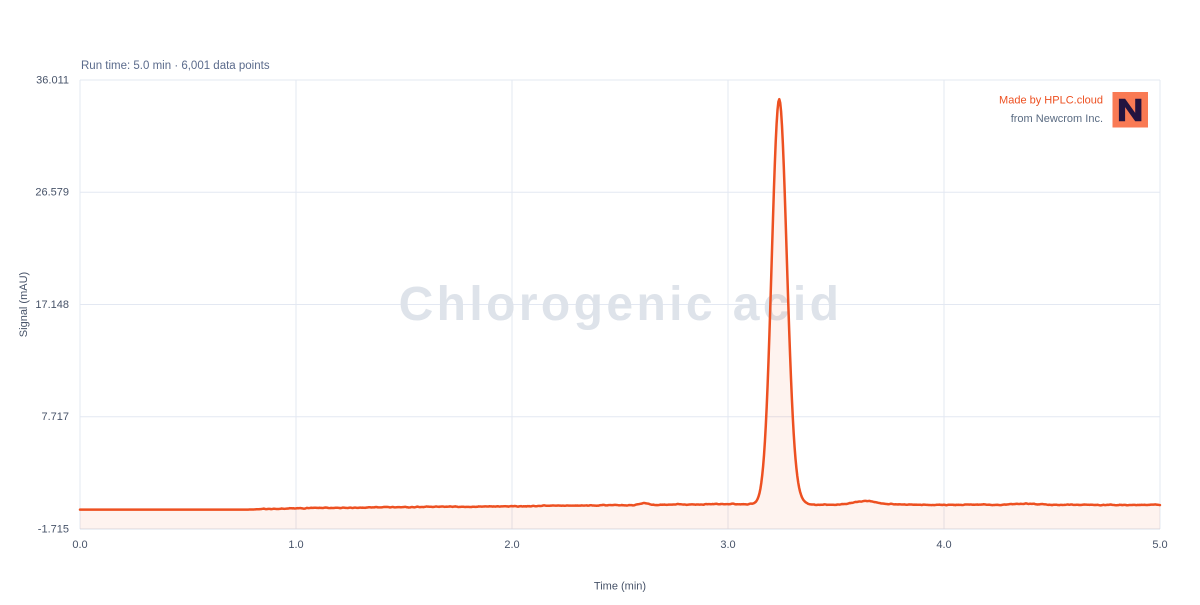  Describe the element at coordinates (1057, 119) in the screenshot. I see `svg-text: from Newcrom Inc.` at that location.